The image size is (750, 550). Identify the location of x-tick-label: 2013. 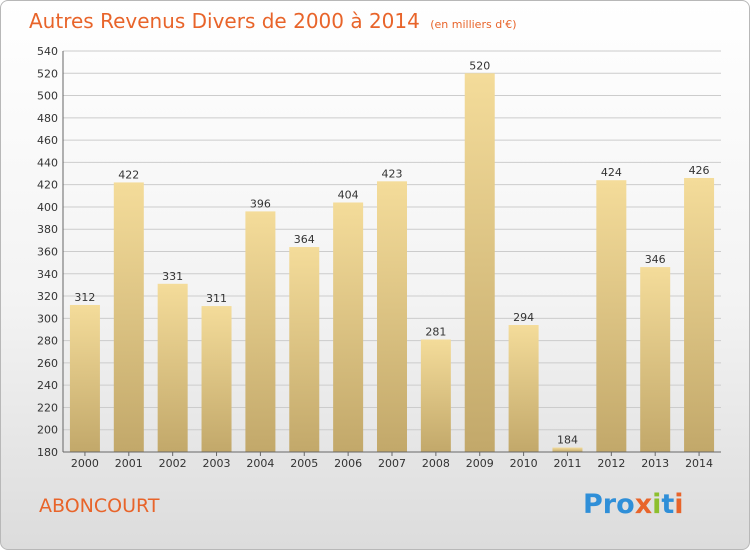
(655, 463).